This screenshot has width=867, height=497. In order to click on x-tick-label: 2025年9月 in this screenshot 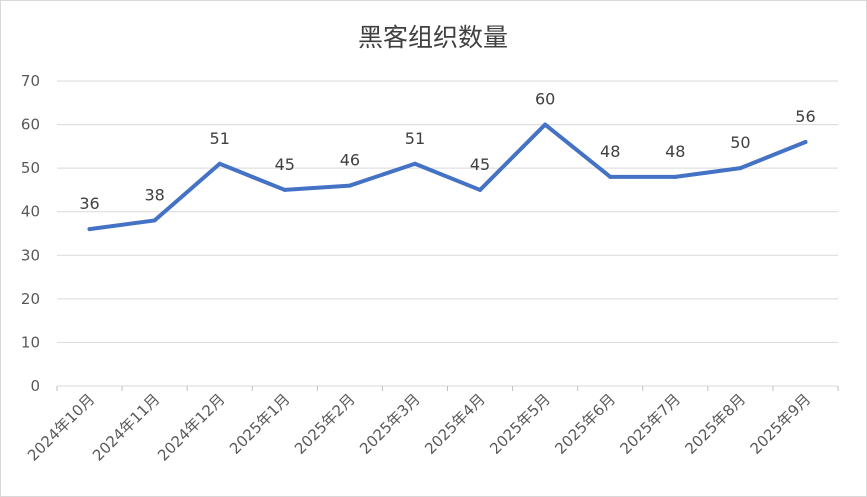, I will do `click(781, 424)`.